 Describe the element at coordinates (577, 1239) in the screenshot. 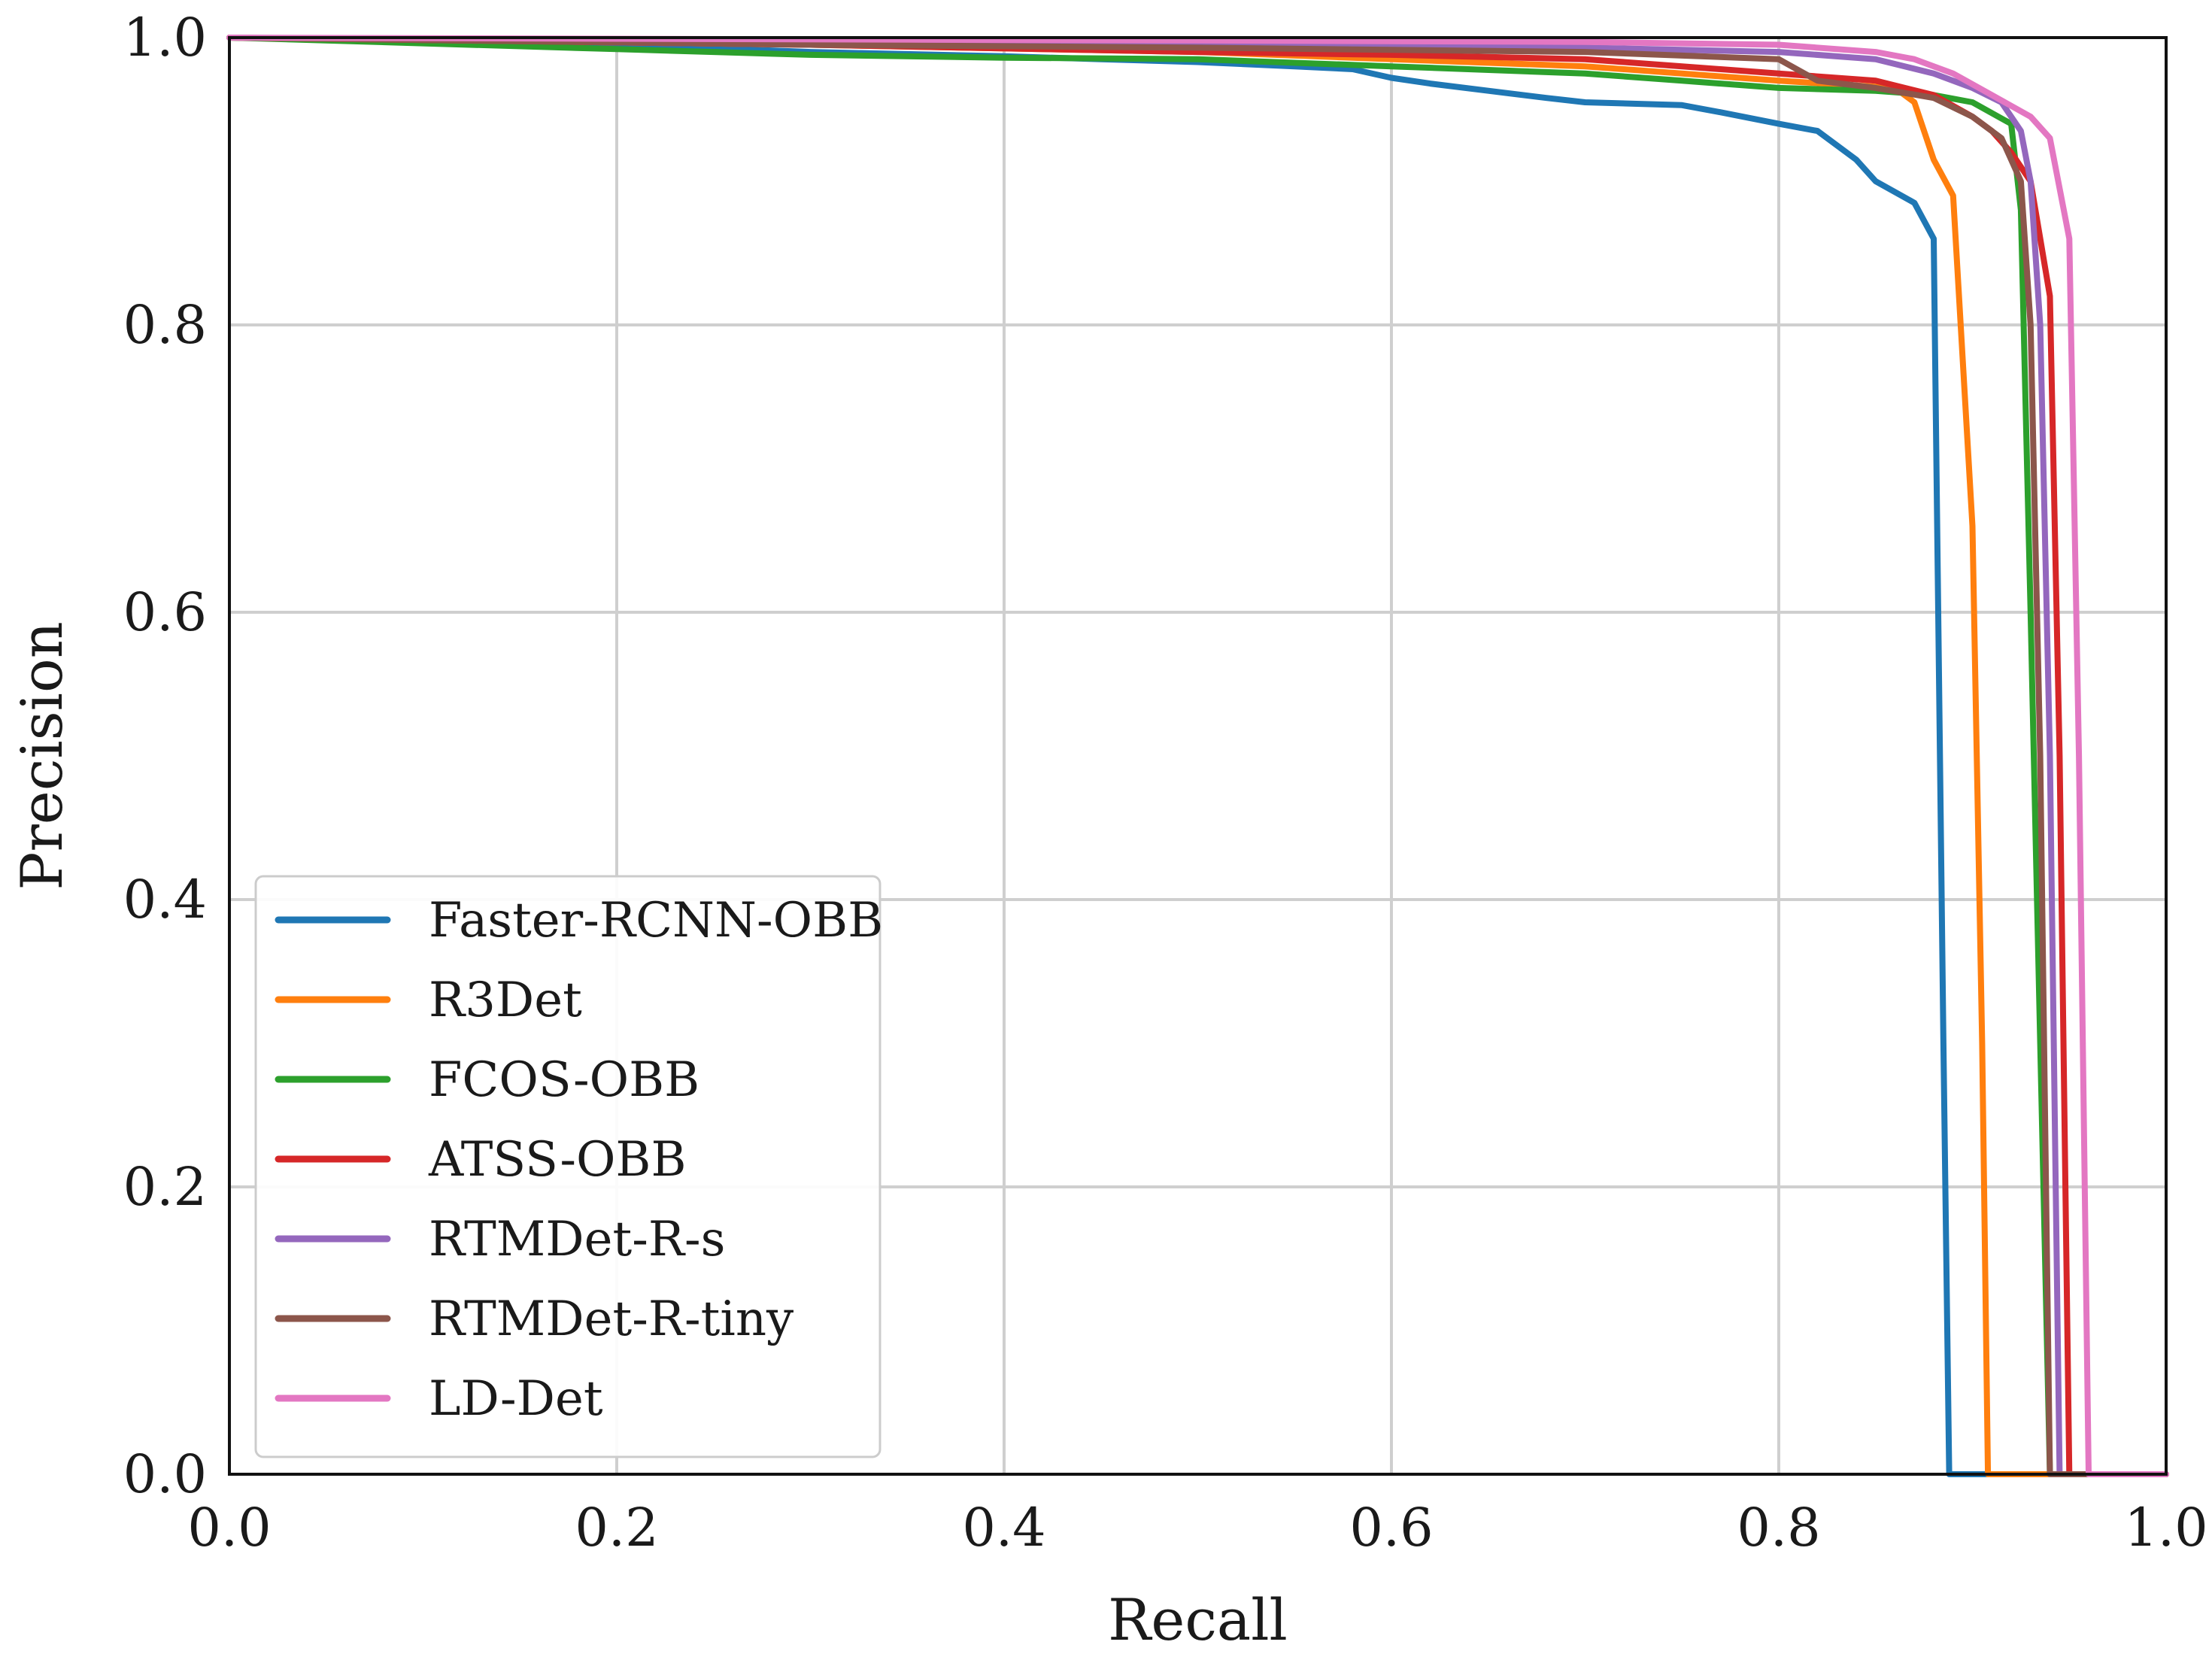

I see `legend-label: RTMDet-R-s` at that location.